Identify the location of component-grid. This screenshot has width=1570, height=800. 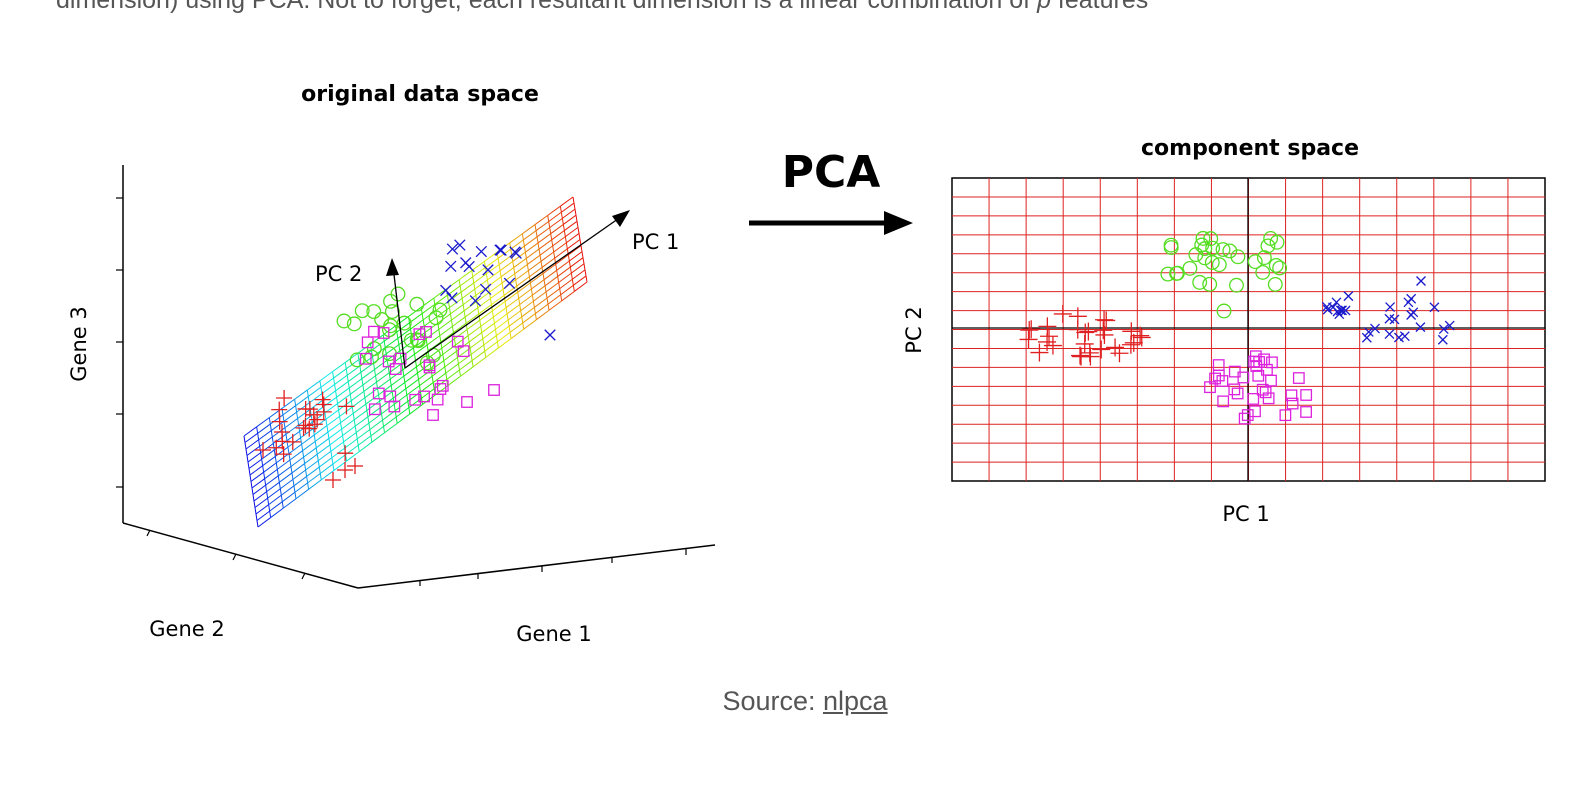
(1248, 329).